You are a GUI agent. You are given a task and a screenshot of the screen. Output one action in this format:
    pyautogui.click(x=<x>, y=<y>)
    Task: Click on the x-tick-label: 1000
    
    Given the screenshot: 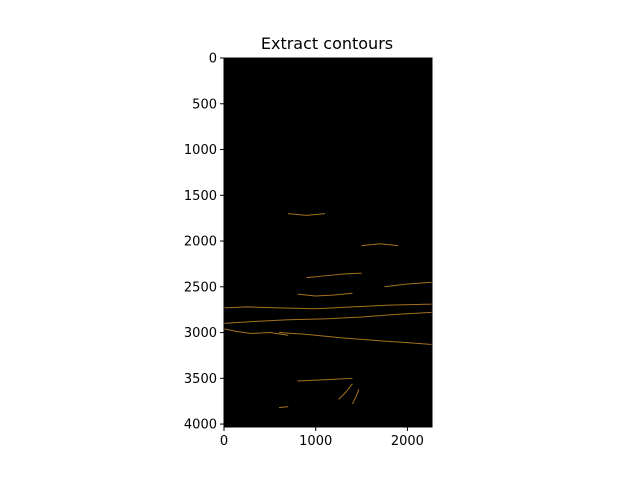 What is the action you would take?
    pyautogui.click(x=315, y=441)
    